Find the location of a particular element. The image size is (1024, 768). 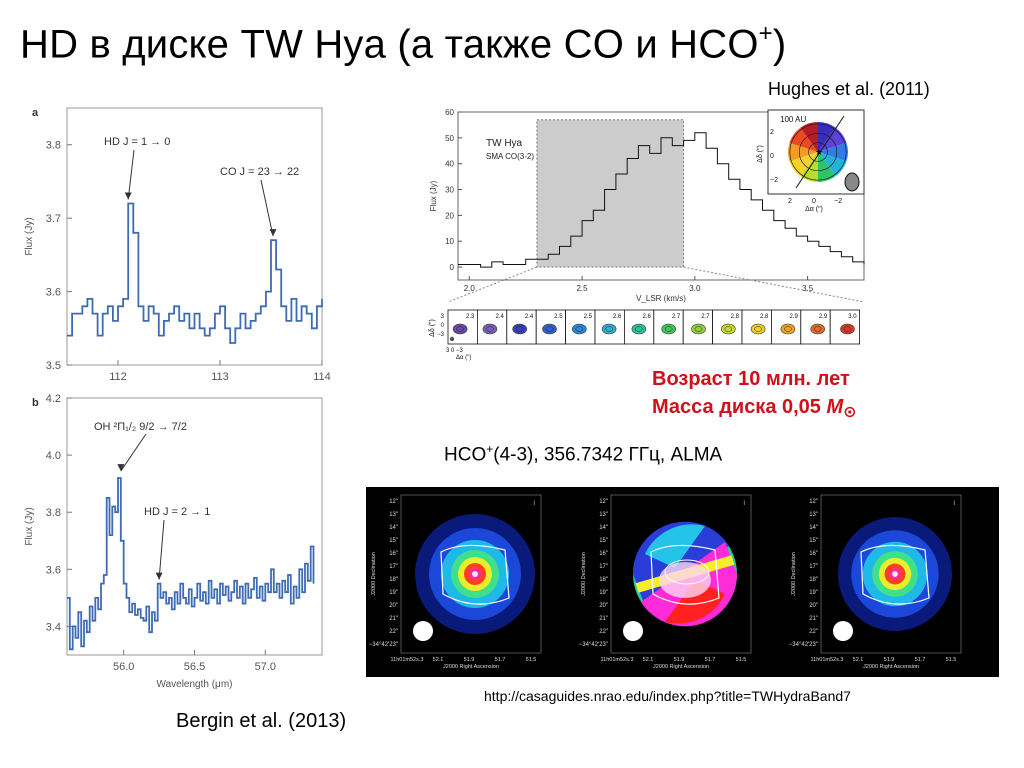

co-spectrum-line is located at coordinates (661, 200).